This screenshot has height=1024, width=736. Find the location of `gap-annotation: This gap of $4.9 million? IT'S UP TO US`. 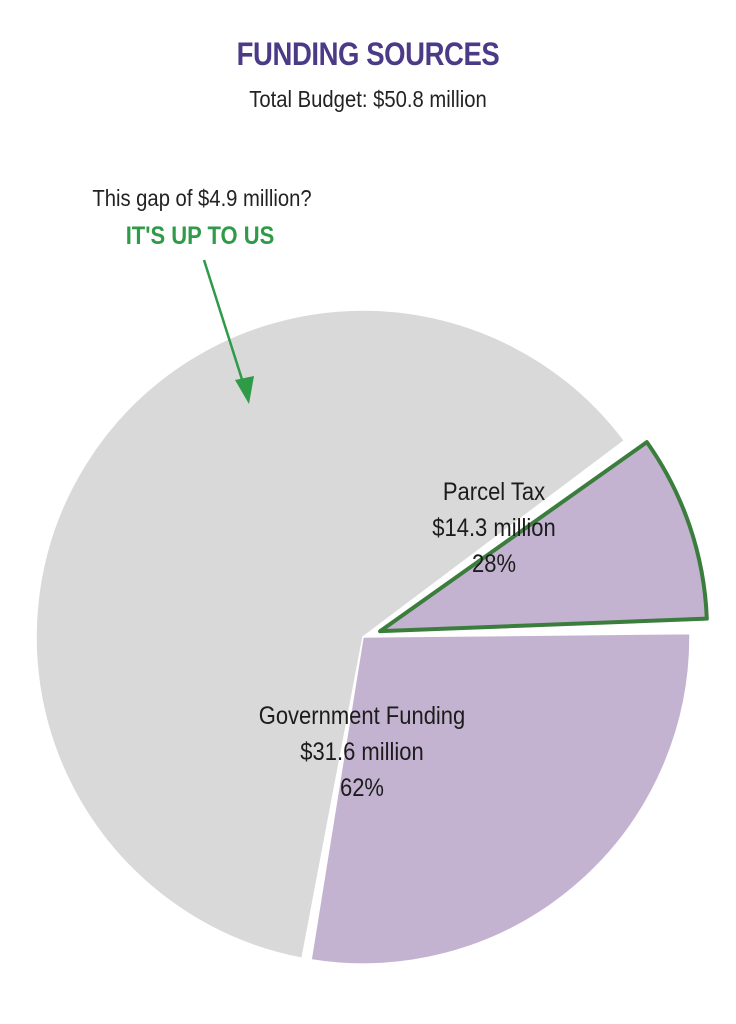

gap-annotation: This gap of $4.9 million? IT'S UP TO US is located at coordinates (202, 294).